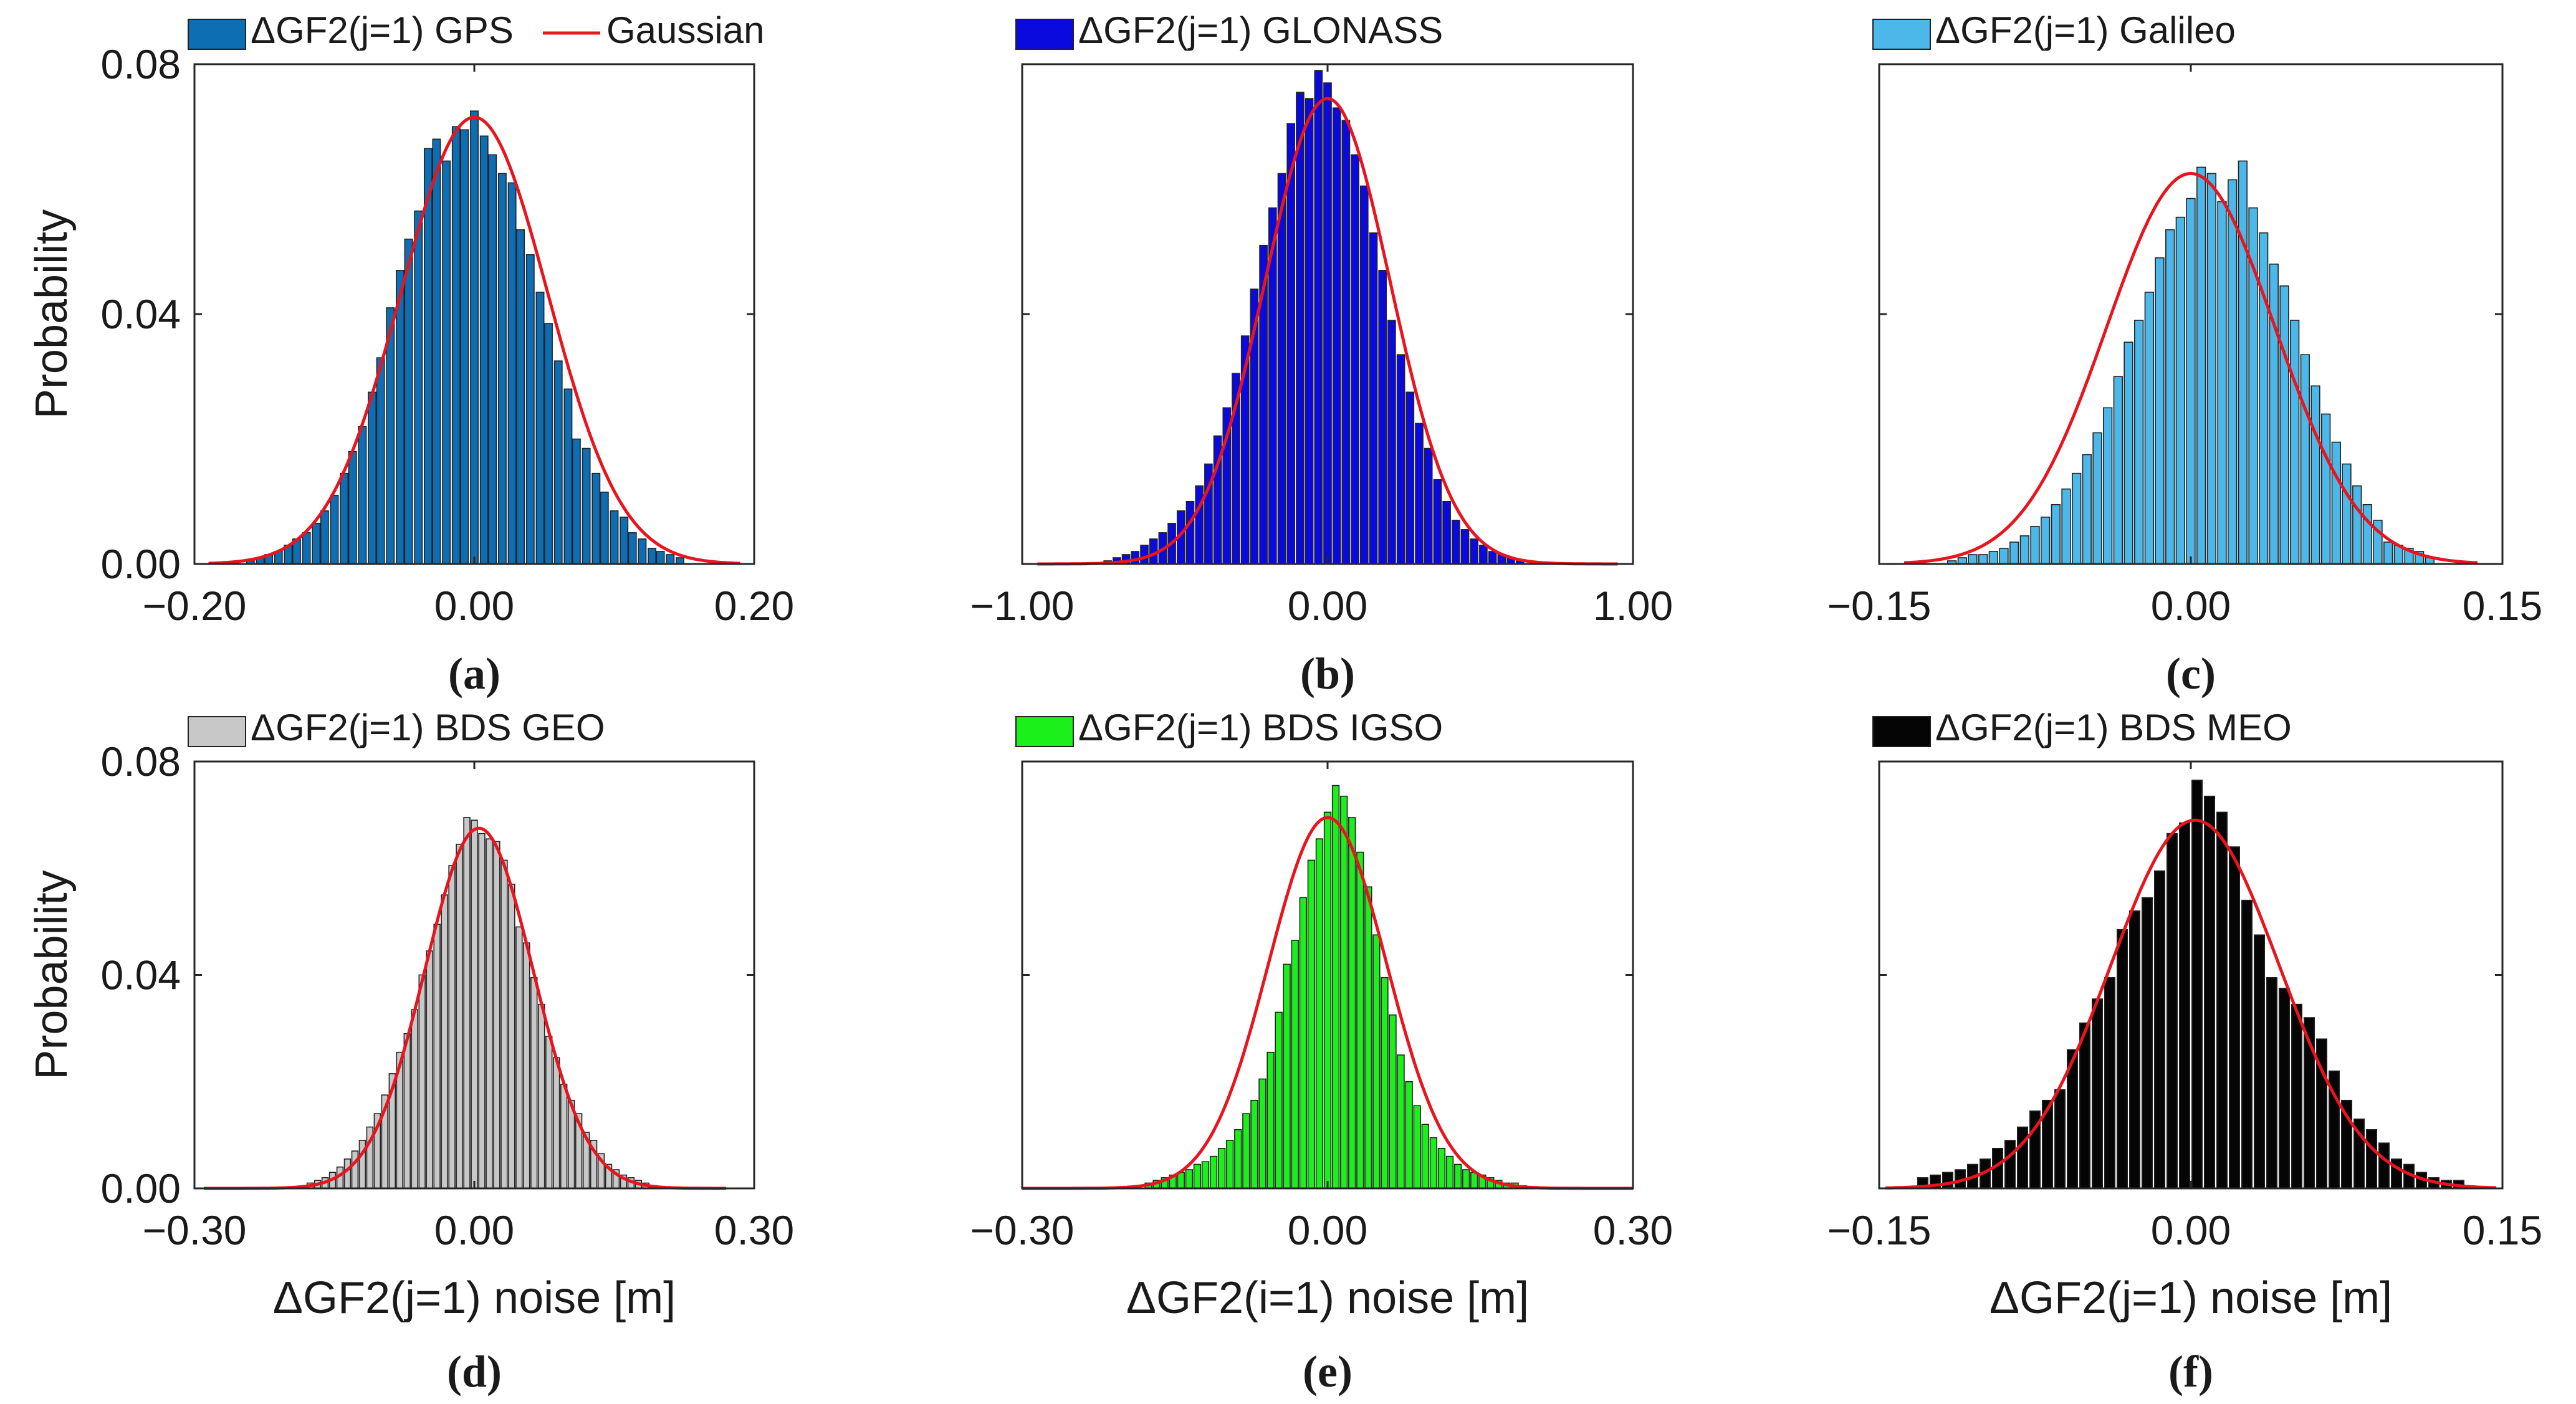  I want to click on x-axis-label: ΔGF2(i=1) noise [m], so click(1328, 1298).